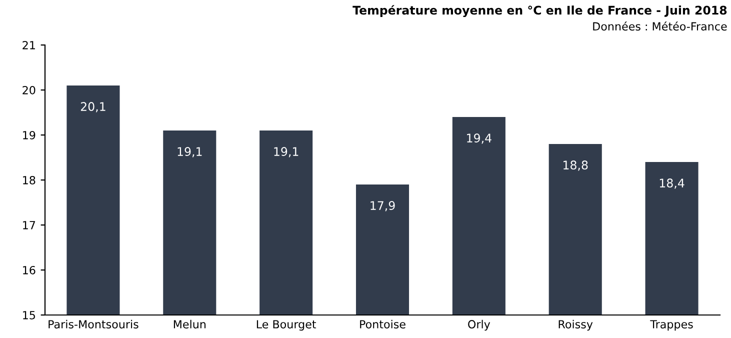  I want to click on y-tick-label: 15, so click(29, 315).